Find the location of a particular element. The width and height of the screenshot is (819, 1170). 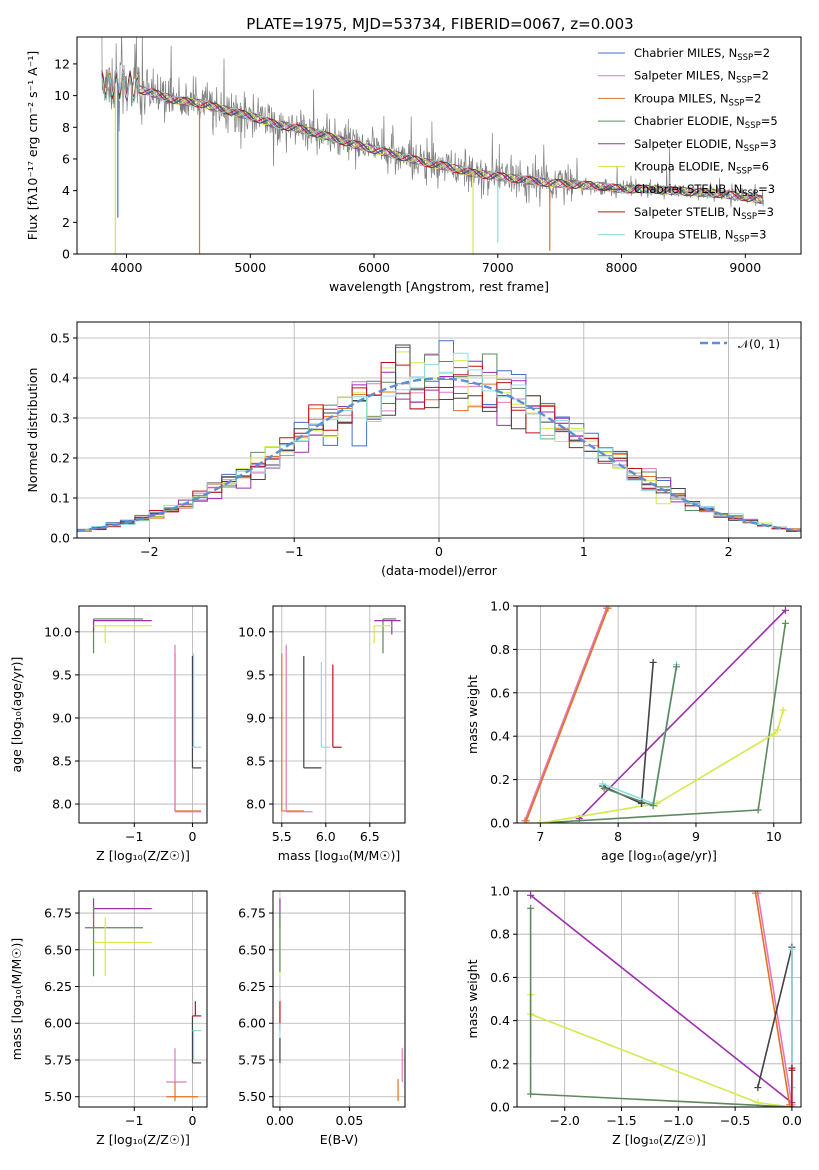

y-tick-label: 8.5 is located at coordinates (256, 761).